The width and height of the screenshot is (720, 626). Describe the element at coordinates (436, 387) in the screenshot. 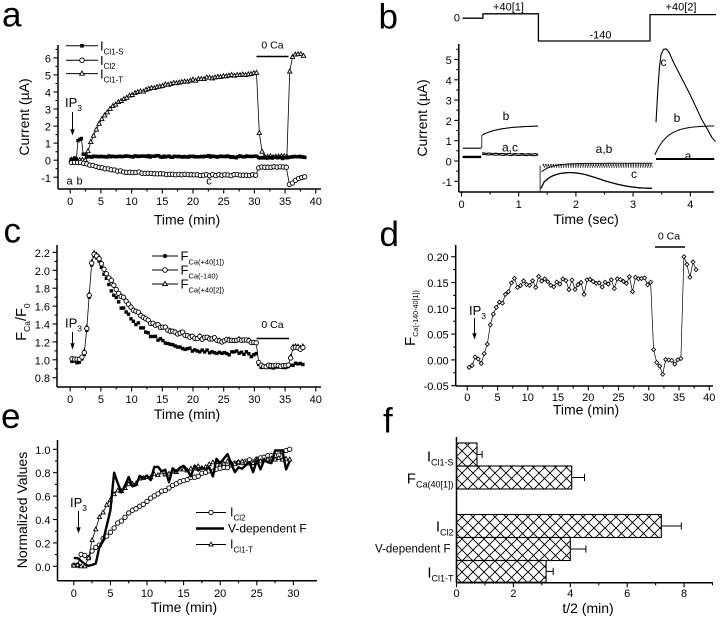

I see `svg-text: -0.05` at that location.